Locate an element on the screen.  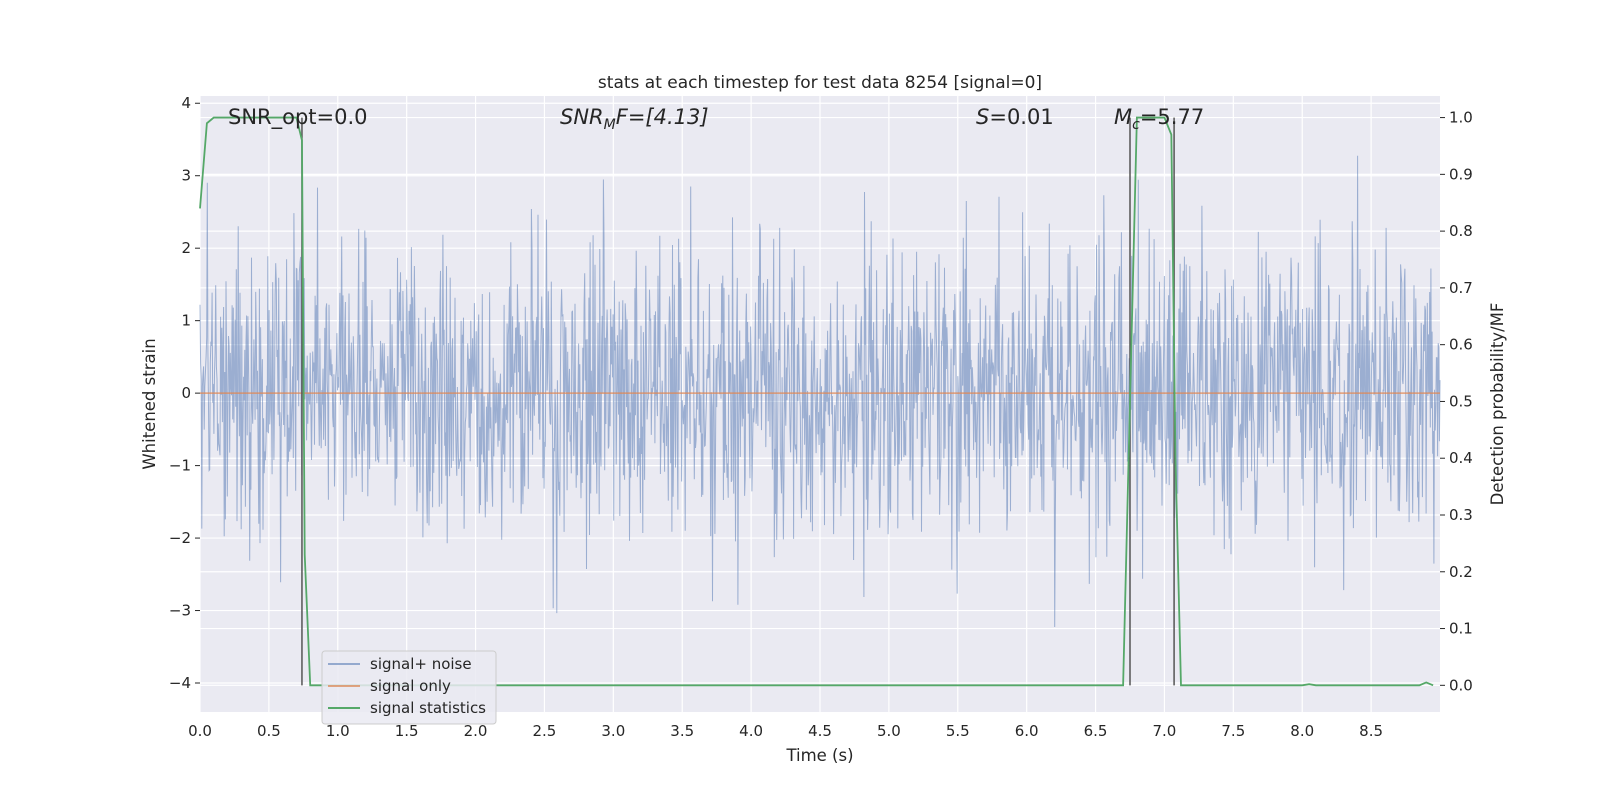
annotation-s: S=0.01 is located at coordinates (1015, 117).